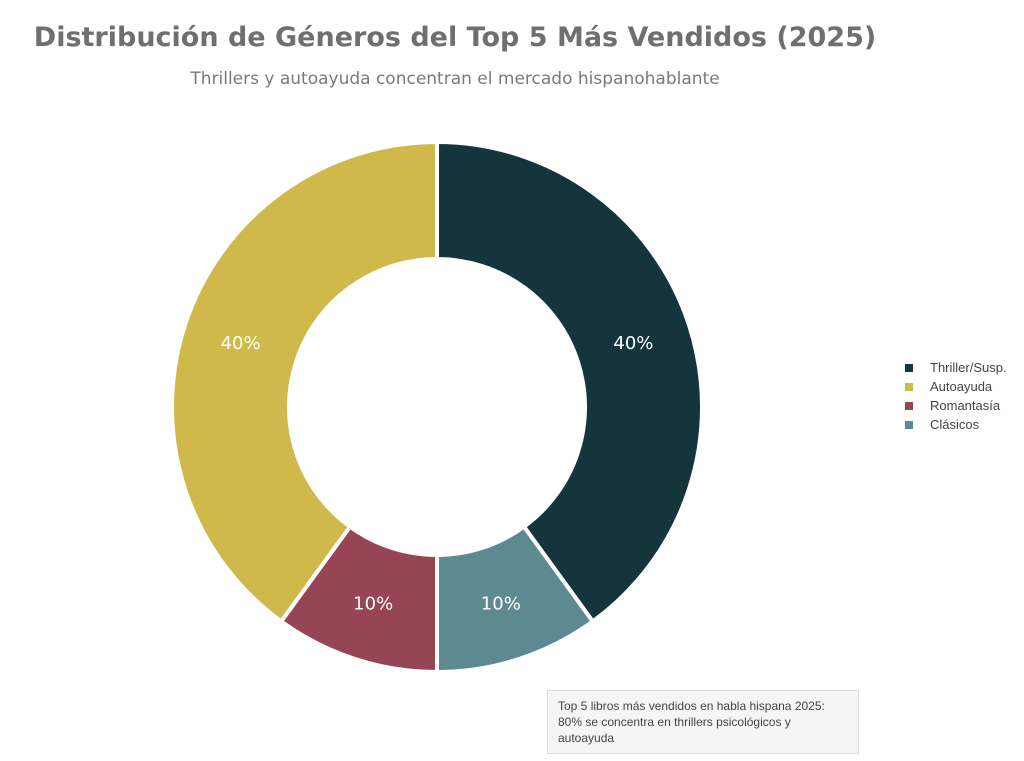 The width and height of the screenshot is (1024, 761). I want to click on legend-item-clasicos: Clásicos, so click(956, 424).